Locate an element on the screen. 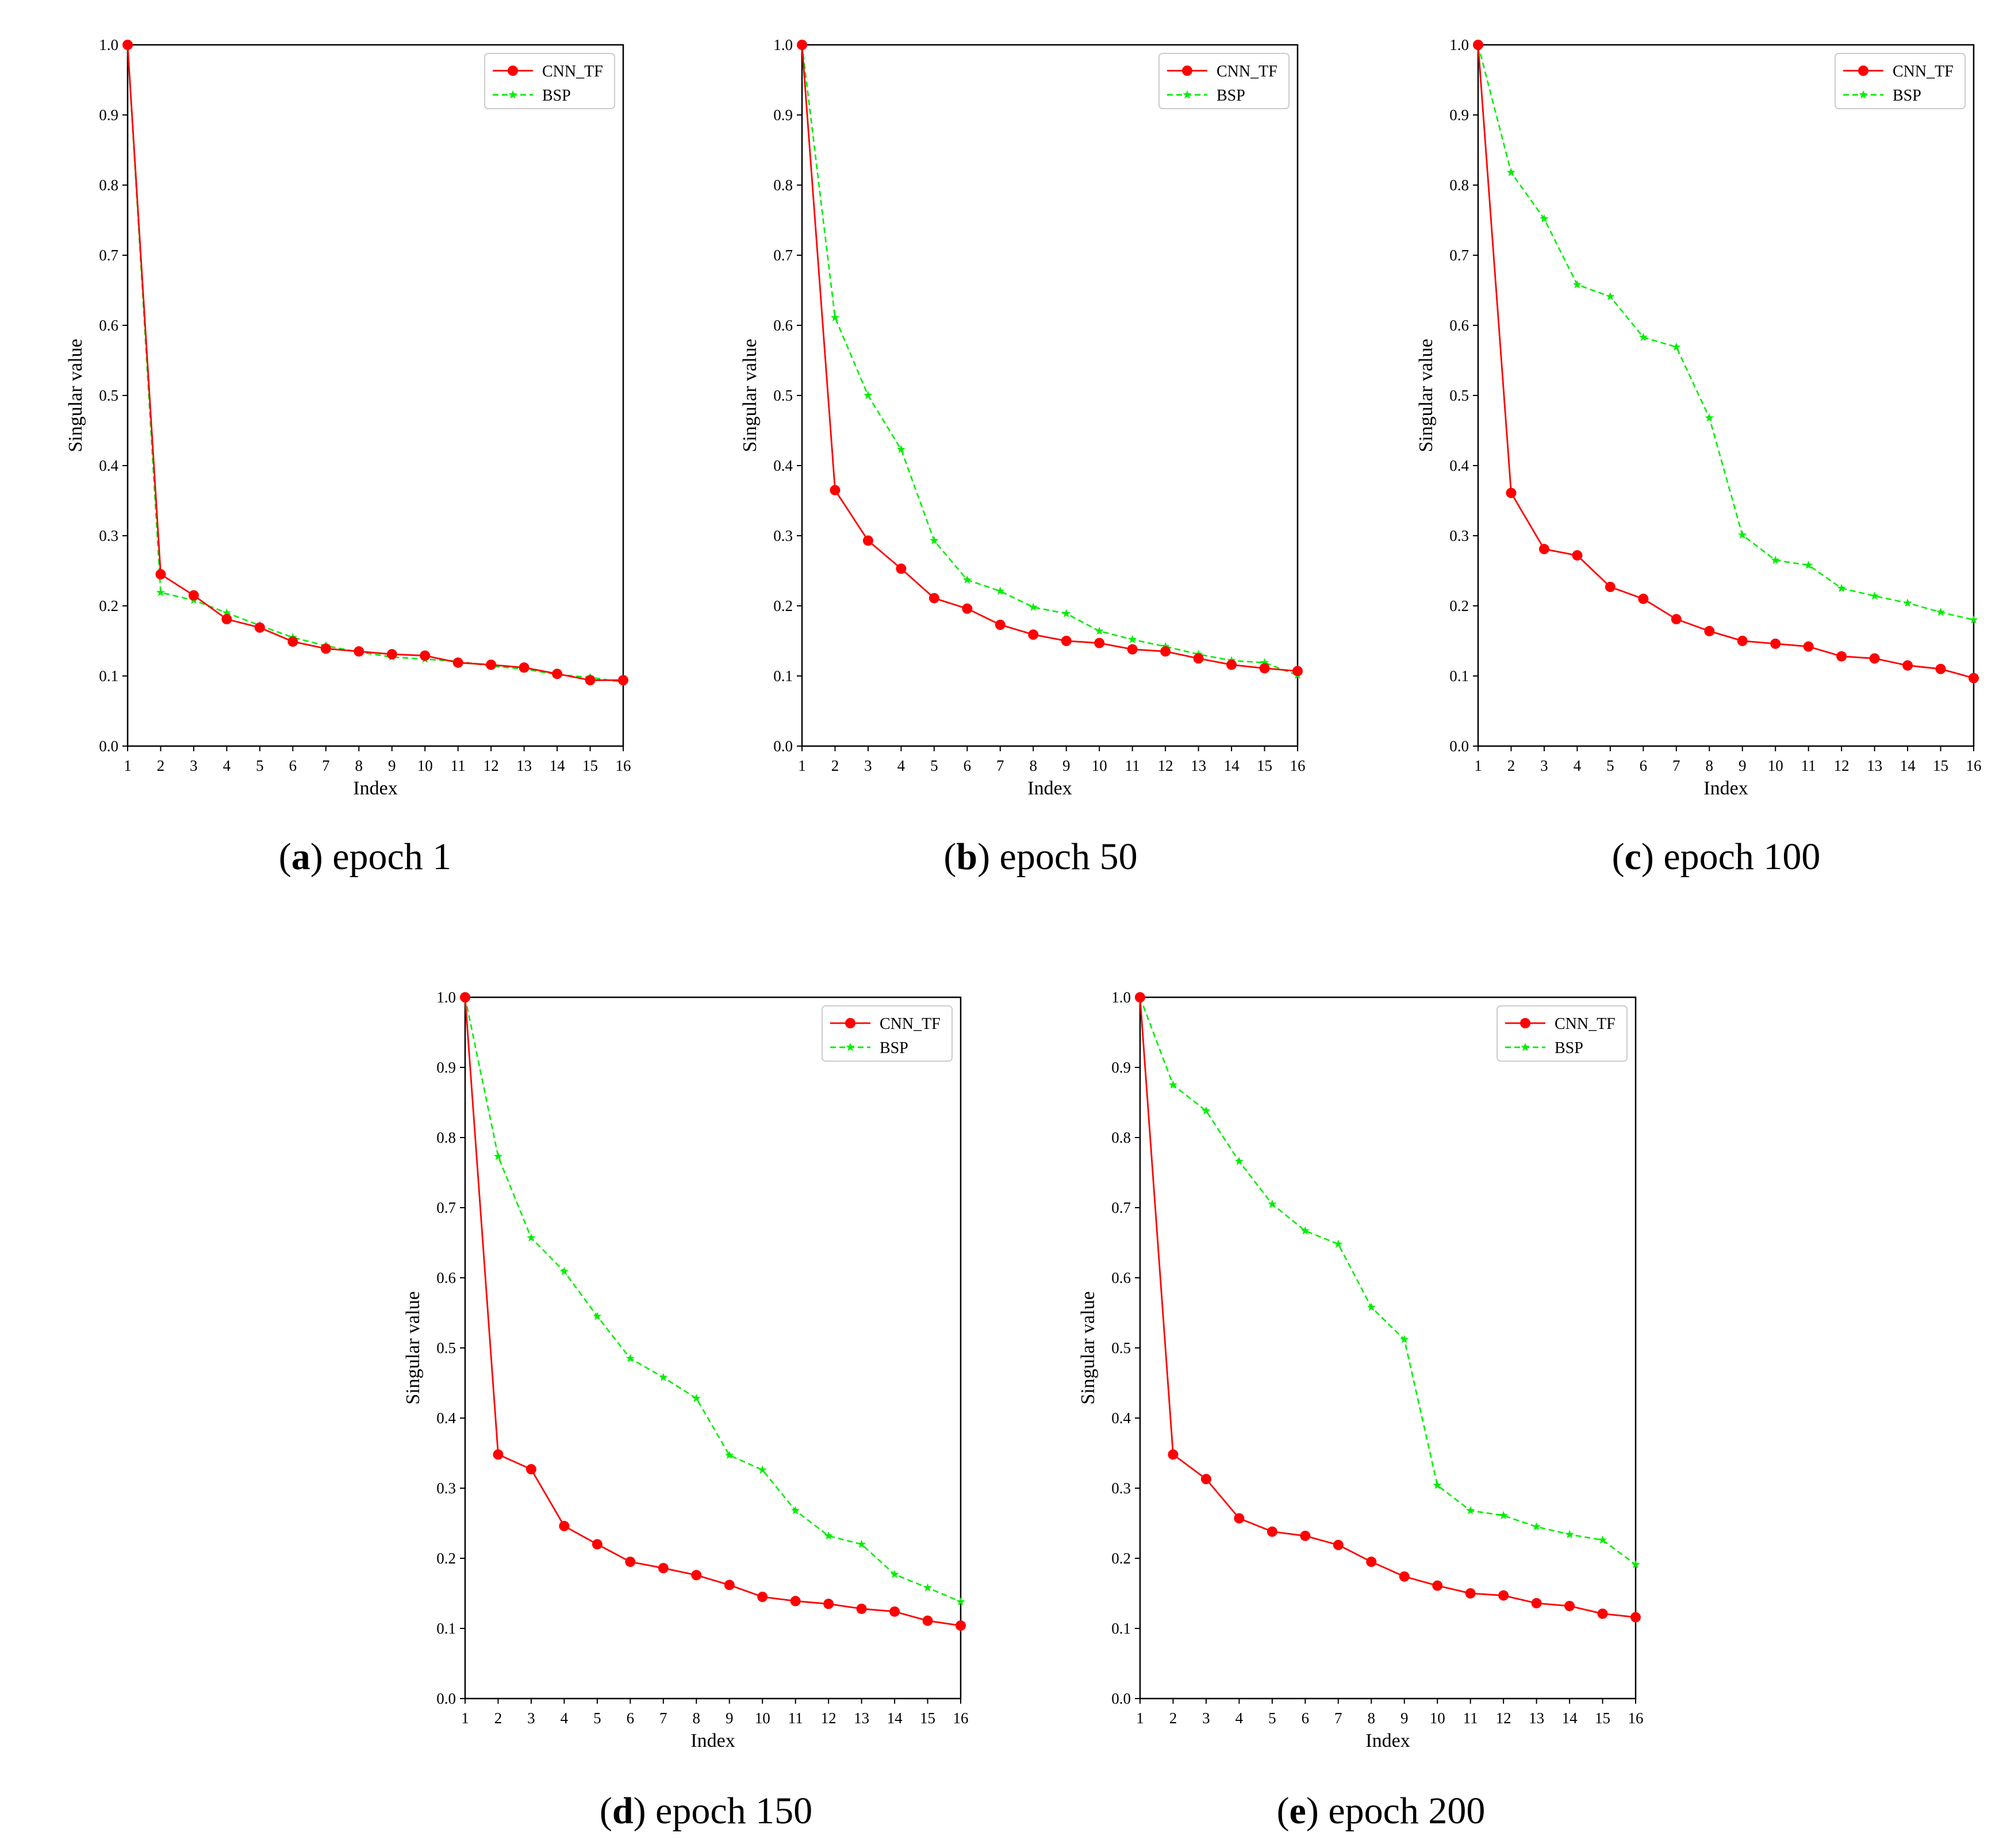  caption-text: epoch 150 is located at coordinates (733, 1811).